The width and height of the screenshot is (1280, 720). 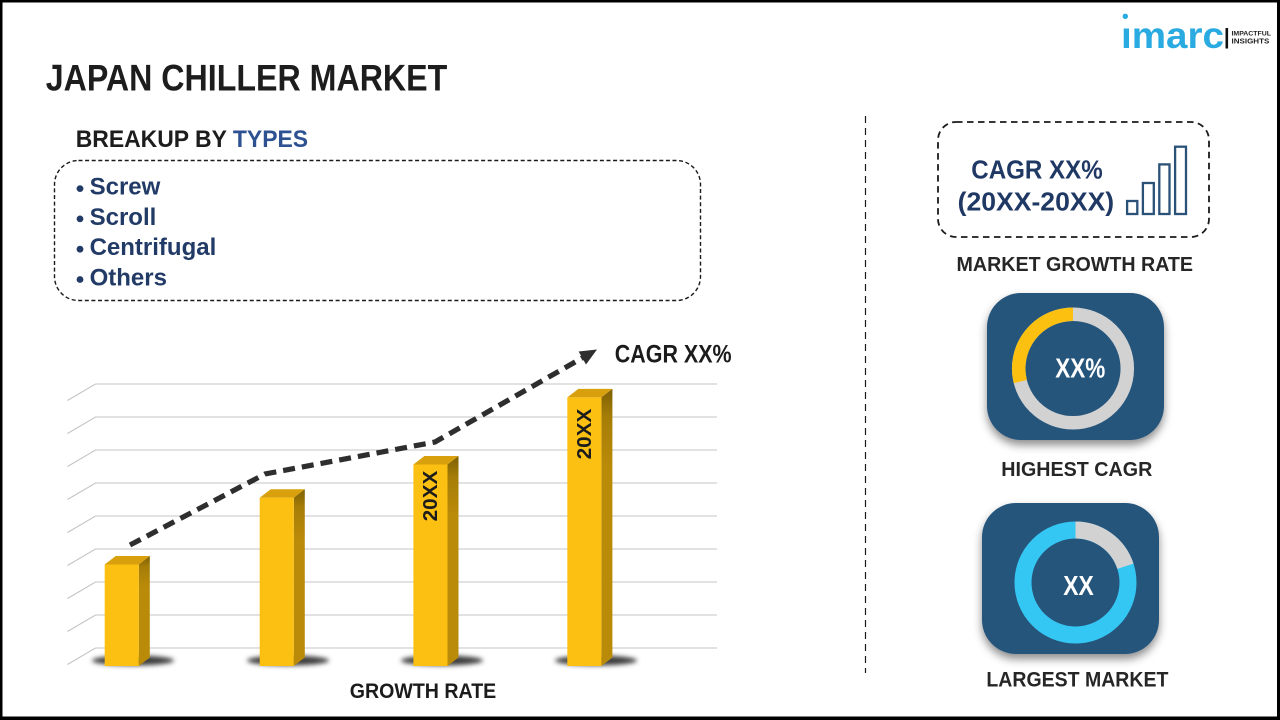 I want to click on svg-text: Scroll, so click(x=123, y=217).